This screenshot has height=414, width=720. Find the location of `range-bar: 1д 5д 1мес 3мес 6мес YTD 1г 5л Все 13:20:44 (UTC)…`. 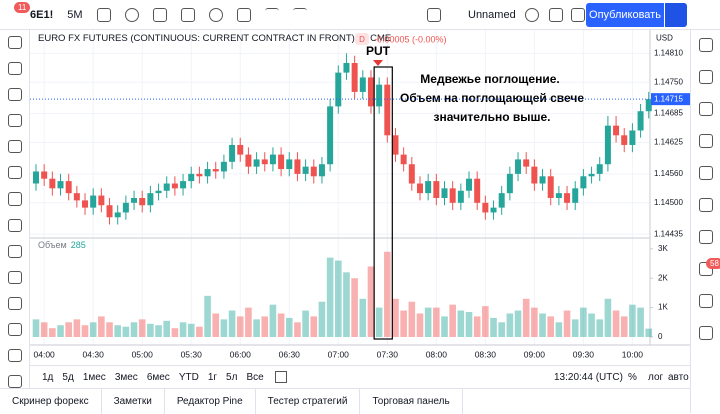

range-bar: 1д 5д 1мес 3мес 6мес YTD 1г 5л Все 13:20:44 (UTC)… is located at coordinates (360, 376).